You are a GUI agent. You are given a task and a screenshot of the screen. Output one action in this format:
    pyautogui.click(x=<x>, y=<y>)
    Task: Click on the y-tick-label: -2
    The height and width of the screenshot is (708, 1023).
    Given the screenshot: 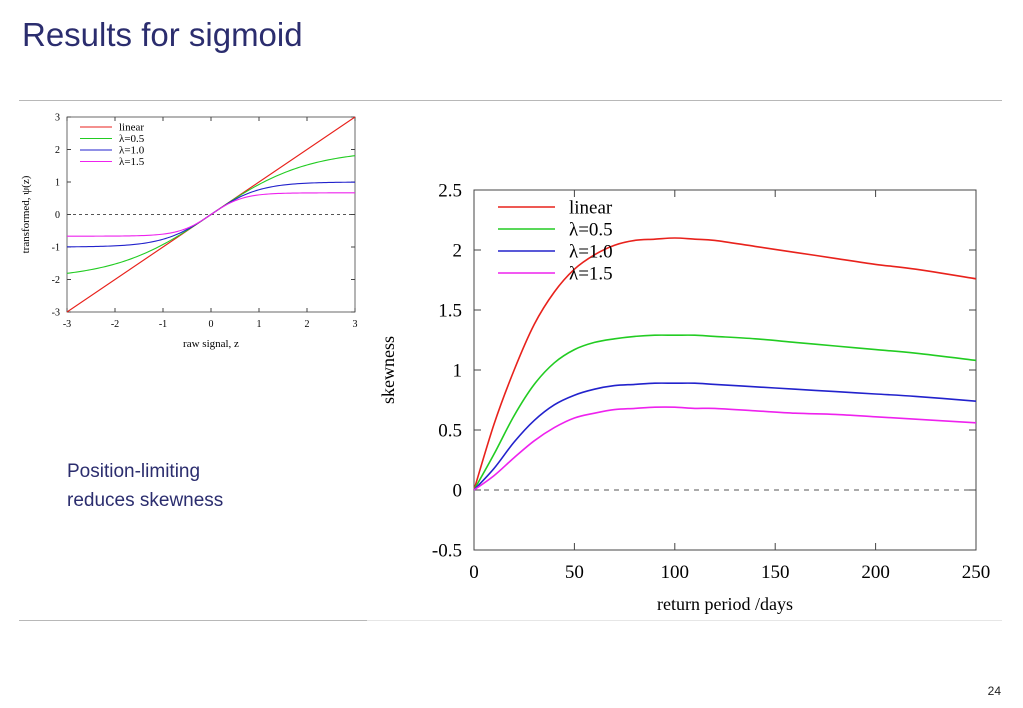 What is the action you would take?
    pyautogui.click(x=56, y=280)
    